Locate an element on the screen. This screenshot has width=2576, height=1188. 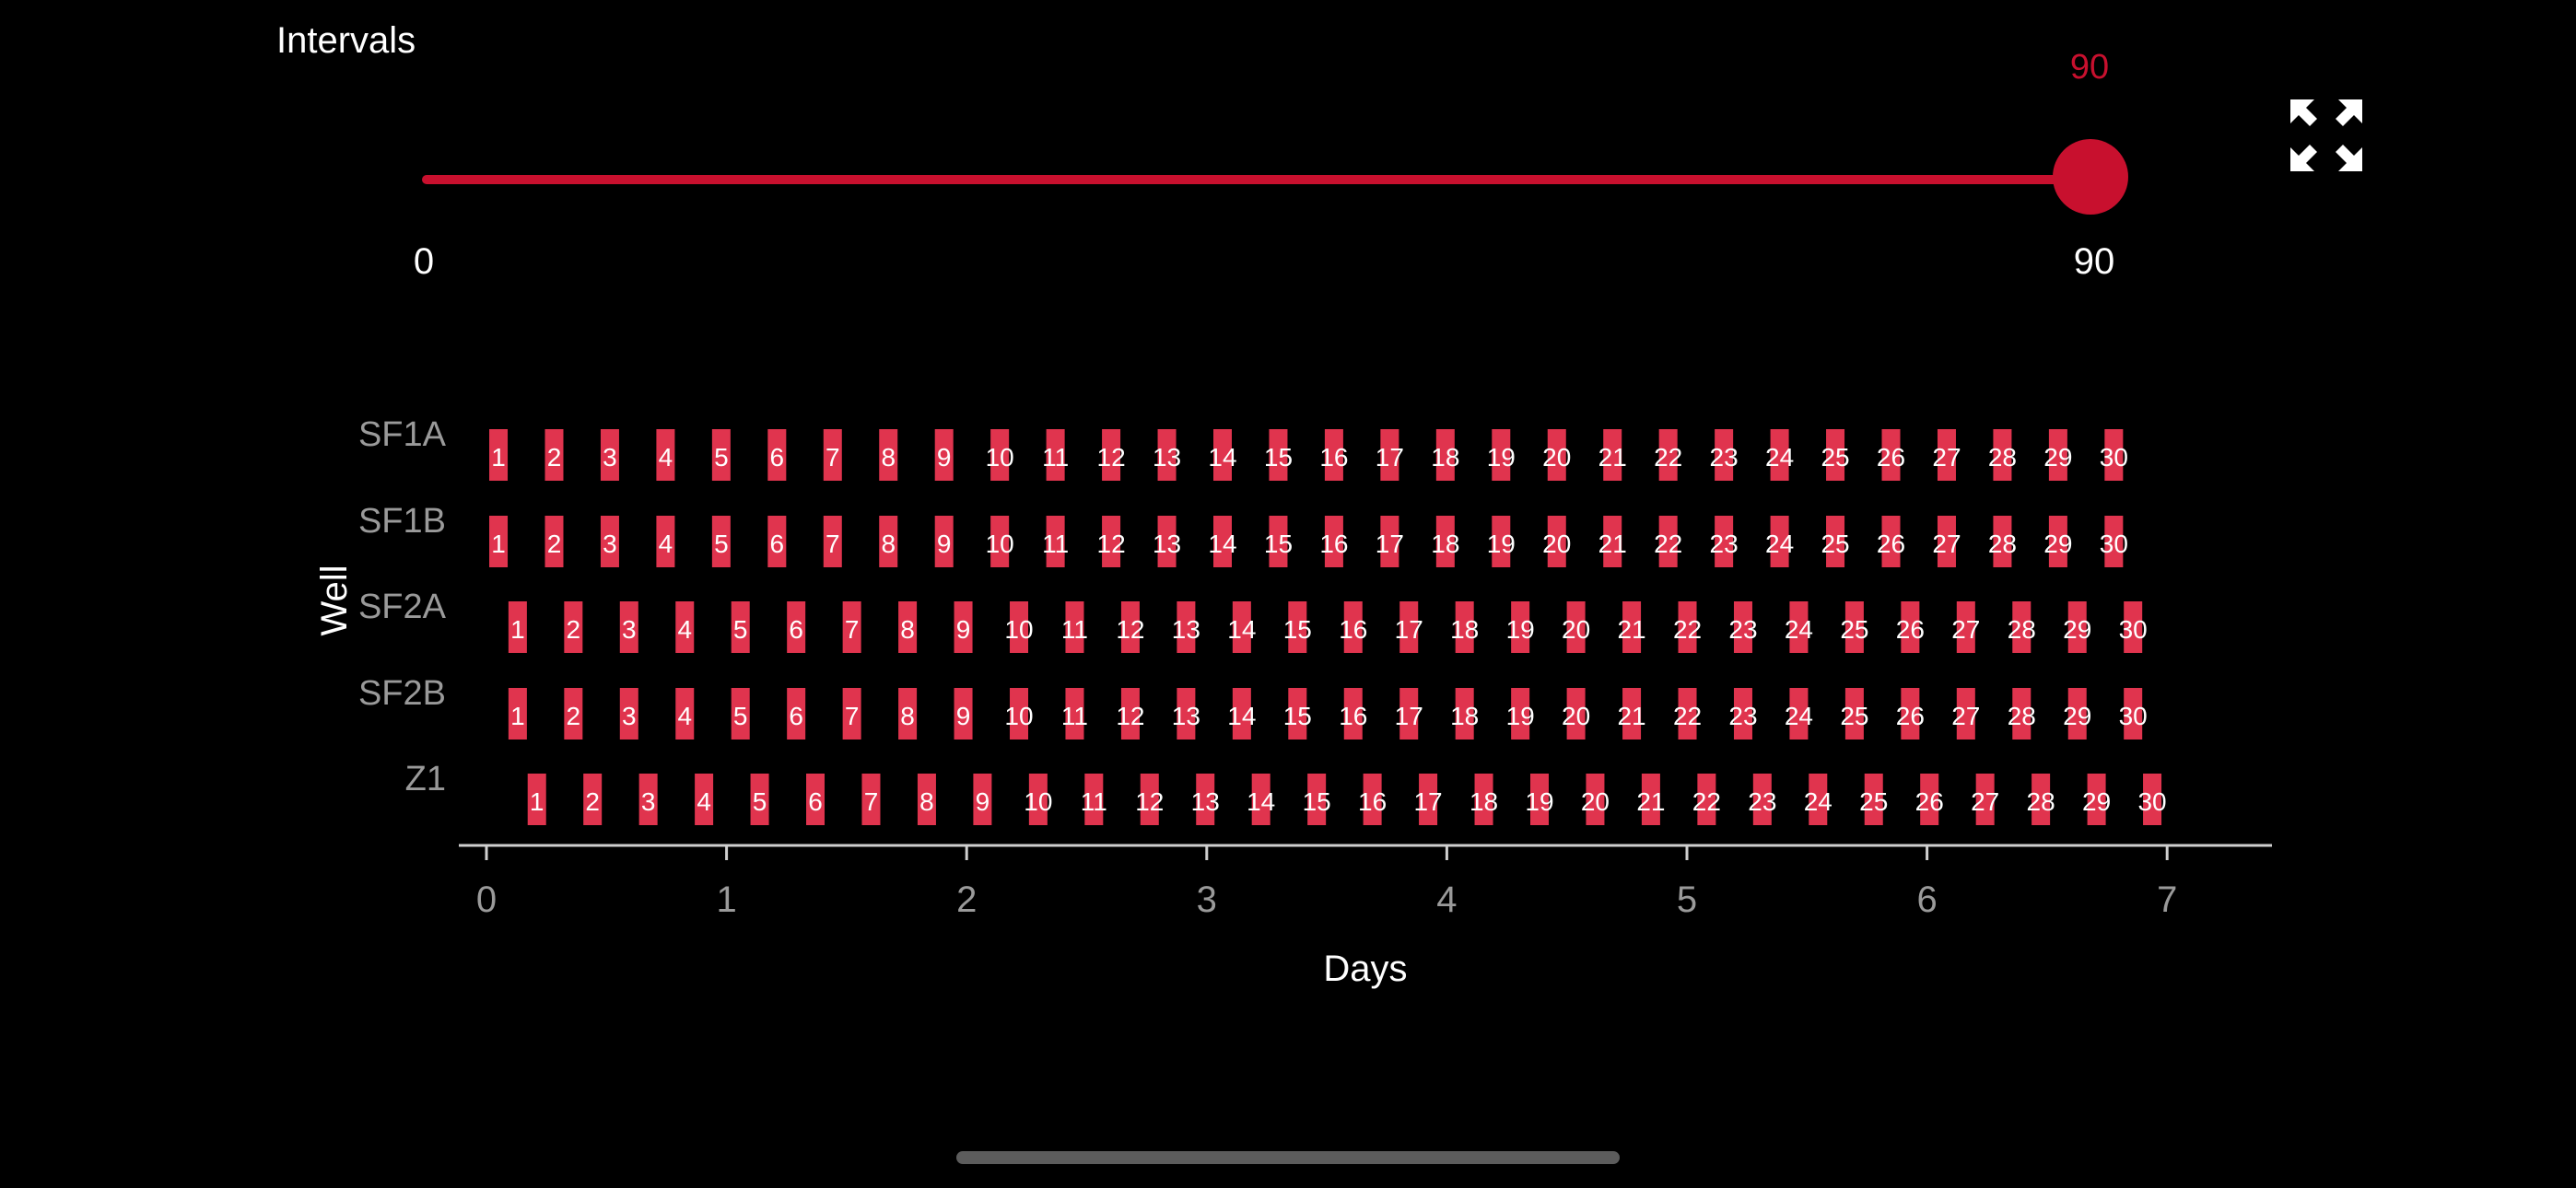
interval-bar-label: 22 is located at coordinates (1668, 457).